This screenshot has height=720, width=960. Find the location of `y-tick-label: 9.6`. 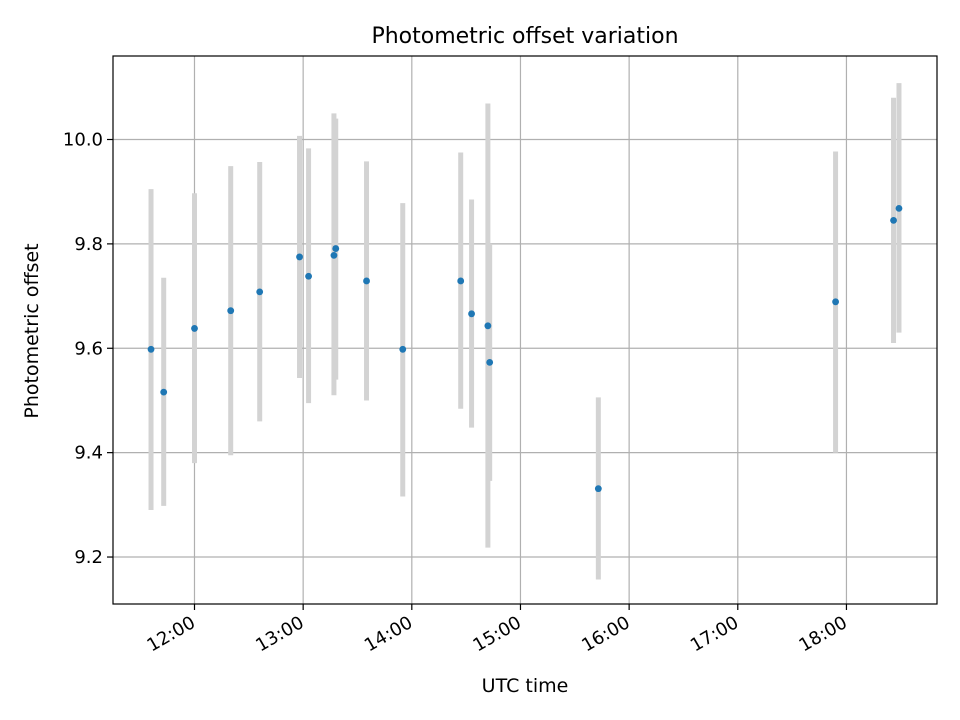

y-tick-label: 9.6 is located at coordinates (88, 348).